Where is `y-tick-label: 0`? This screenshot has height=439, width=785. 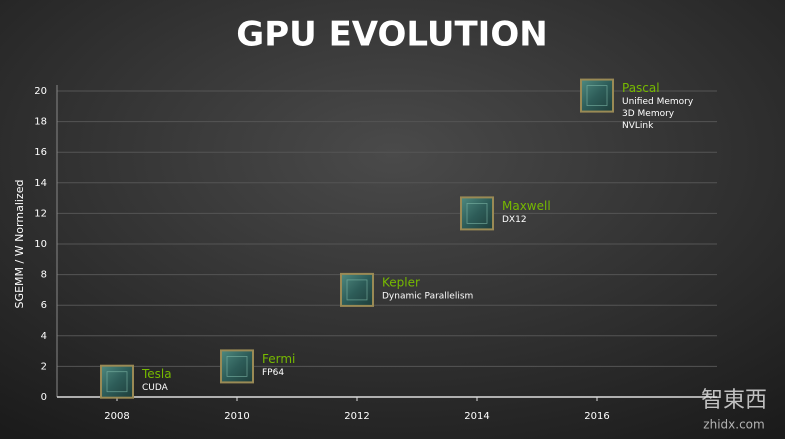 y-tick-label: 0 is located at coordinates (44, 397).